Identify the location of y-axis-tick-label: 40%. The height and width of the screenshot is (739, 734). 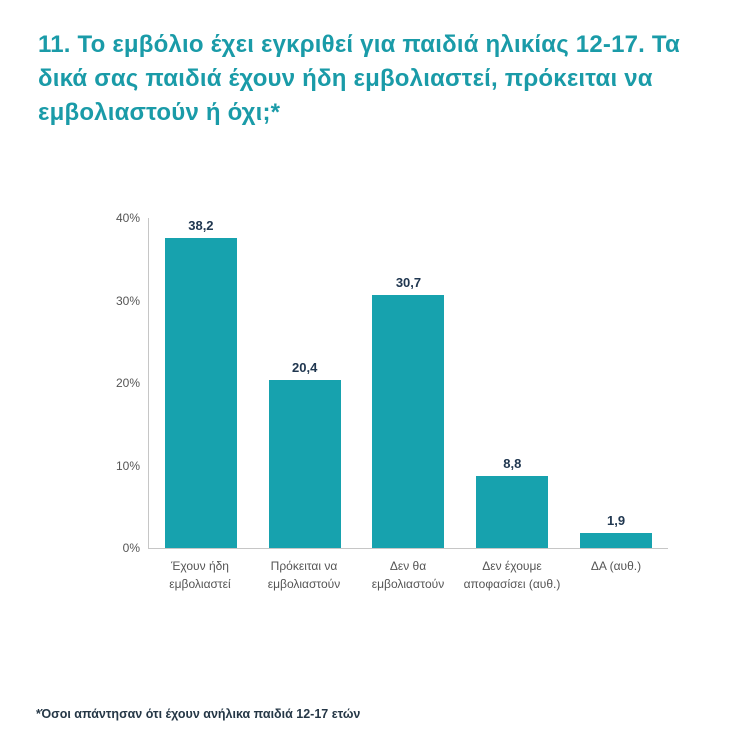
(127, 218).